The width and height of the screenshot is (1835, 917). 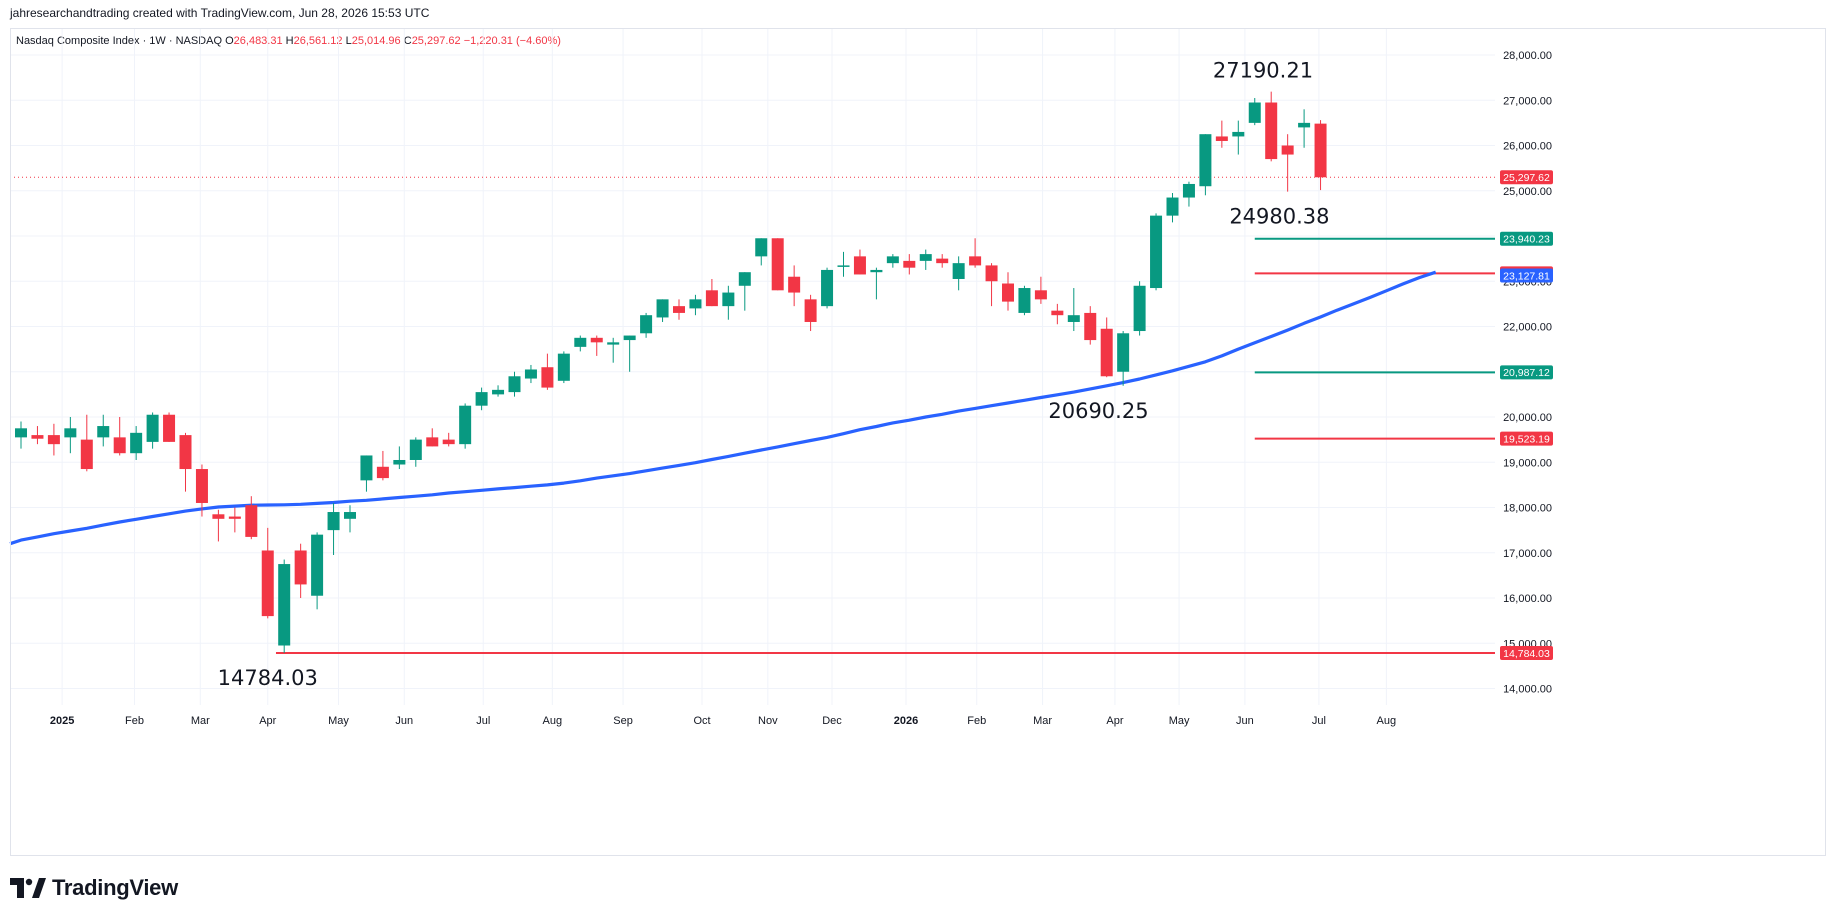 I want to click on time-tick-label: Dec, so click(x=832, y=721).